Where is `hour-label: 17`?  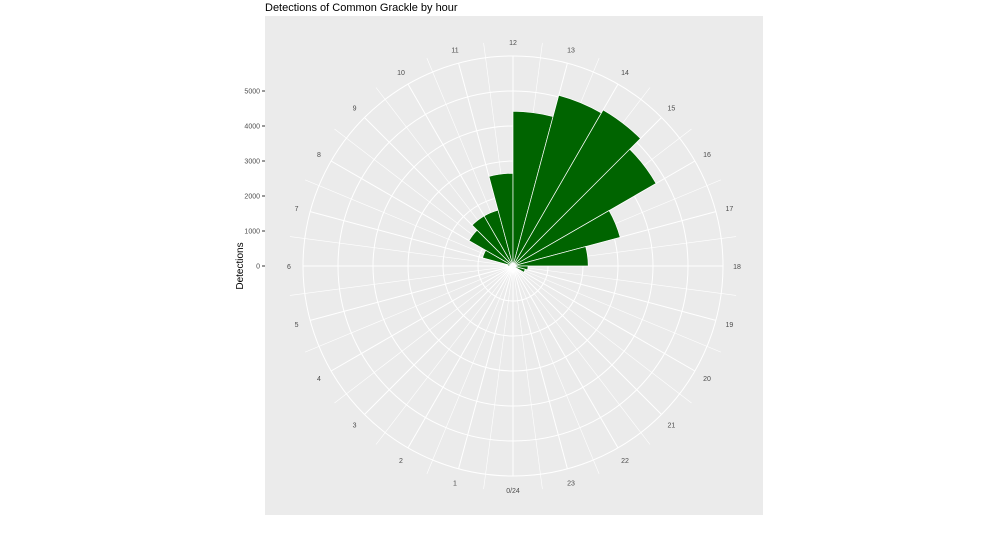
hour-label: 17 is located at coordinates (730, 209).